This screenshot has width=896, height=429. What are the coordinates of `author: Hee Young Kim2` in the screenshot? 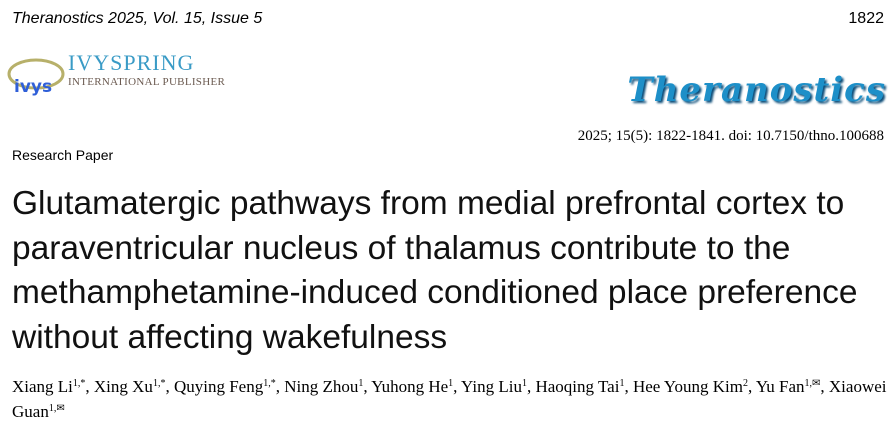 It's located at (690, 386).